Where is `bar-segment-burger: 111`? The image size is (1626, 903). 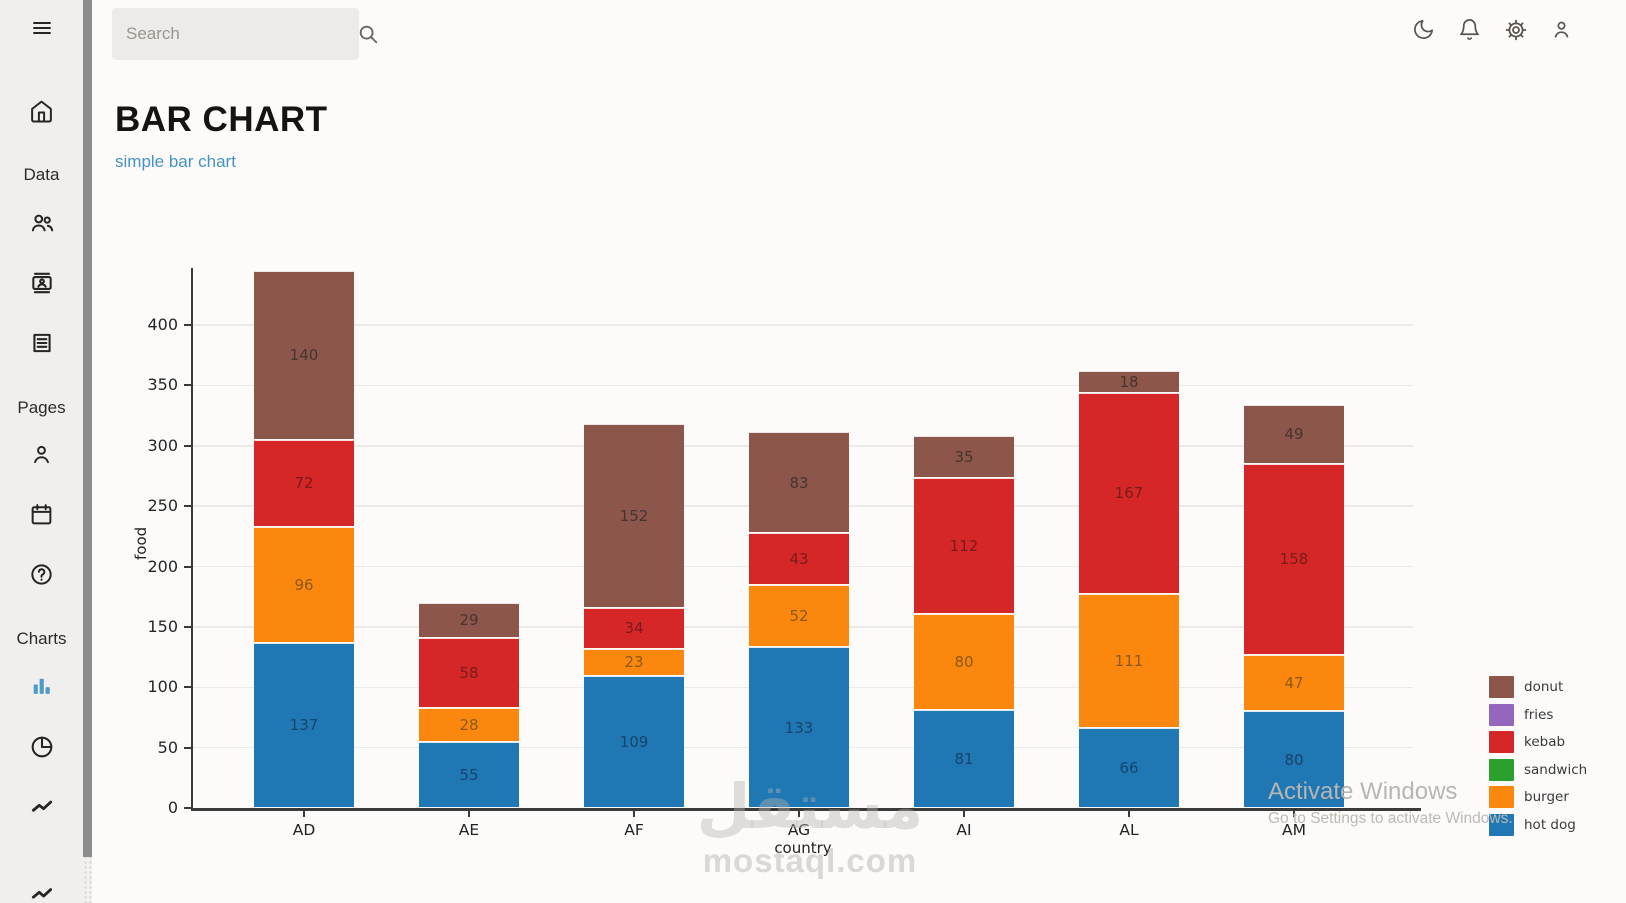
bar-segment-burger: 111 is located at coordinates (1129, 661).